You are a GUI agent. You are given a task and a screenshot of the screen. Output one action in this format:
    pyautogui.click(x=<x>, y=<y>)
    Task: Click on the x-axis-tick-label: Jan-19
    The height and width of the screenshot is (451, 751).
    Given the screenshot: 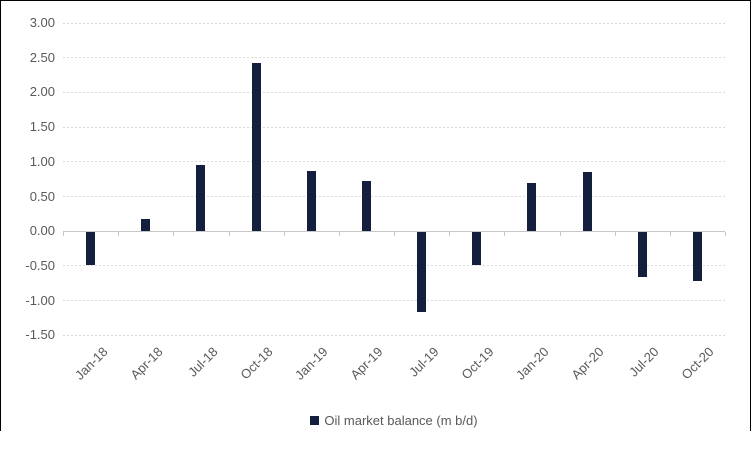 What is the action you would take?
    pyautogui.click(x=311, y=363)
    